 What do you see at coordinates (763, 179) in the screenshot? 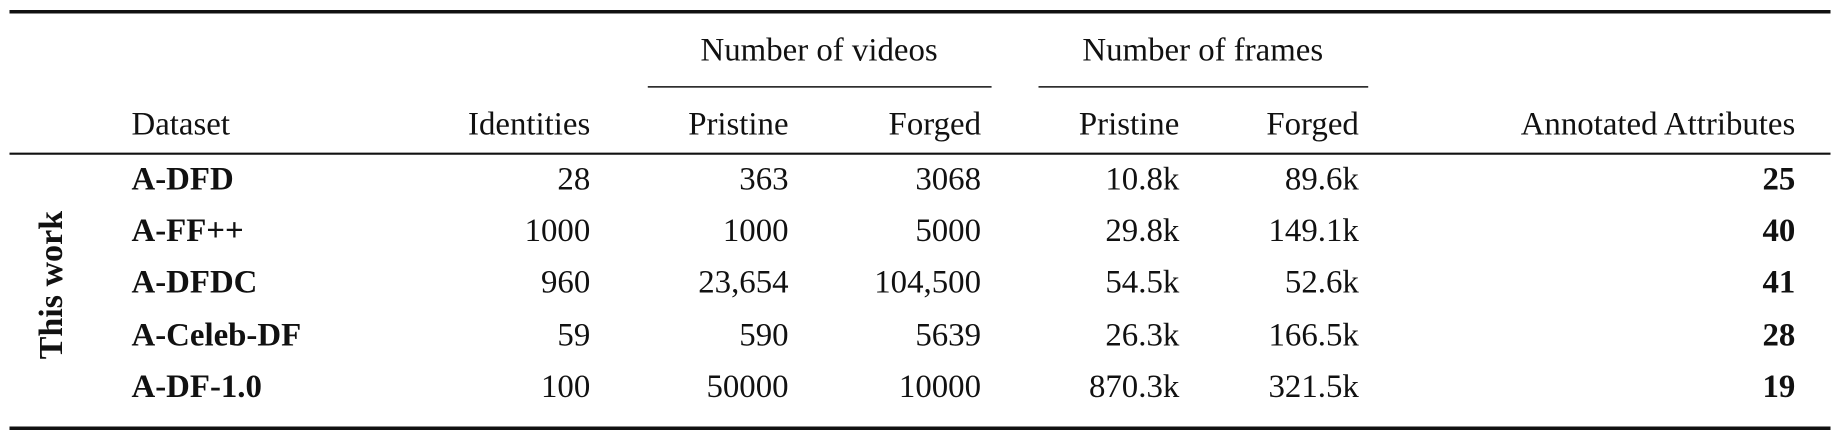
I see `cell: 363` at bounding box center [763, 179].